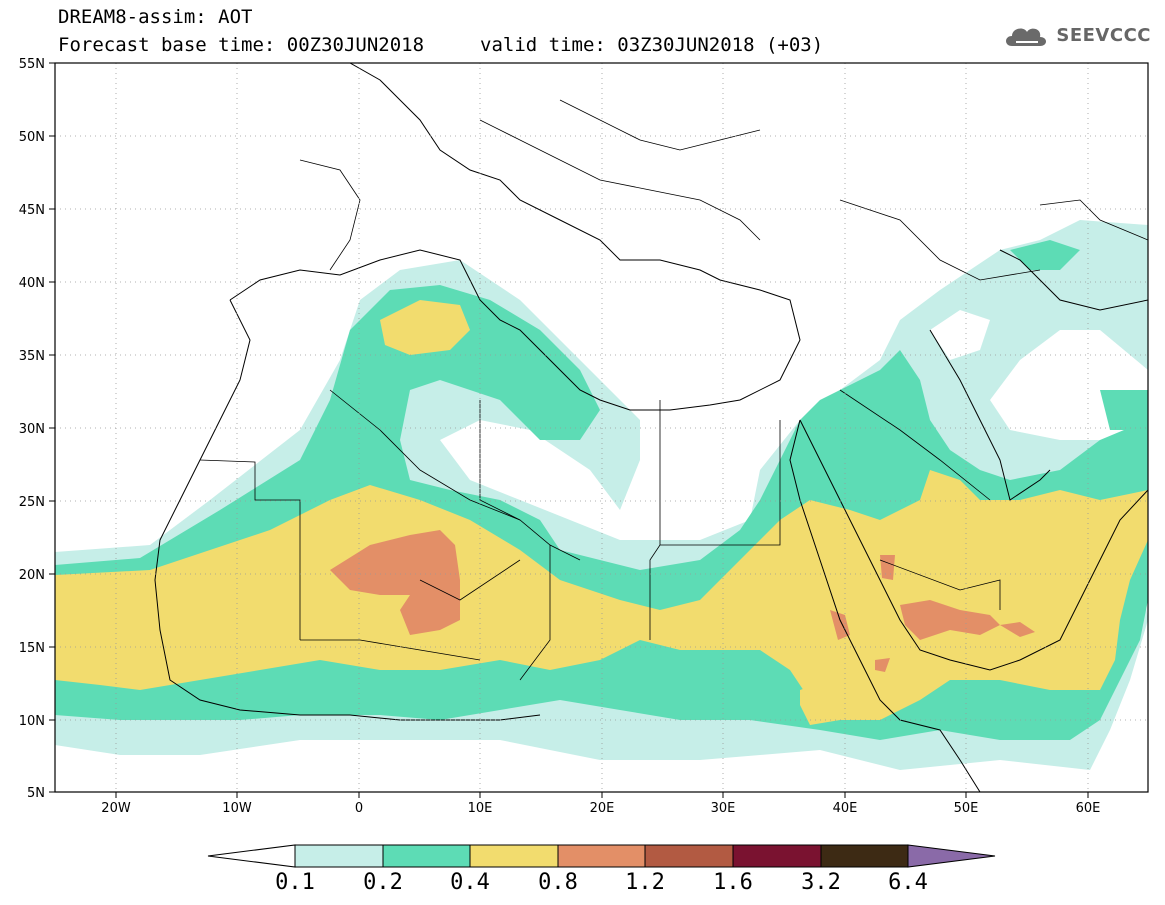  What do you see at coordinates (383, 882) in the screenshot?
I see `legend-label: 0.2` at bounding box center [383, 882].